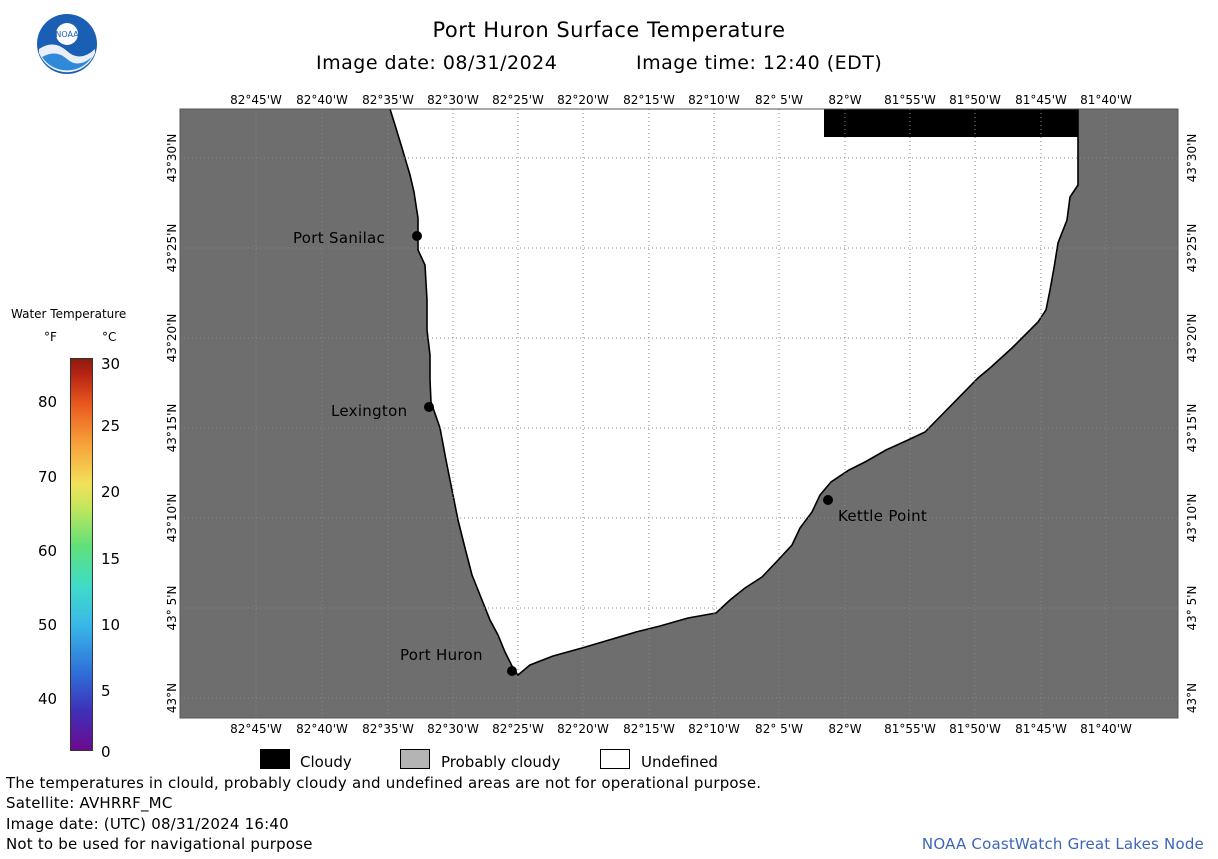 This screenshot has width=1218, height=859. What do you see at coordinates (322, 729) in the screenshot?
I see `lon-tick-bottom: 82°40'W` at bounding box center [322, 729].